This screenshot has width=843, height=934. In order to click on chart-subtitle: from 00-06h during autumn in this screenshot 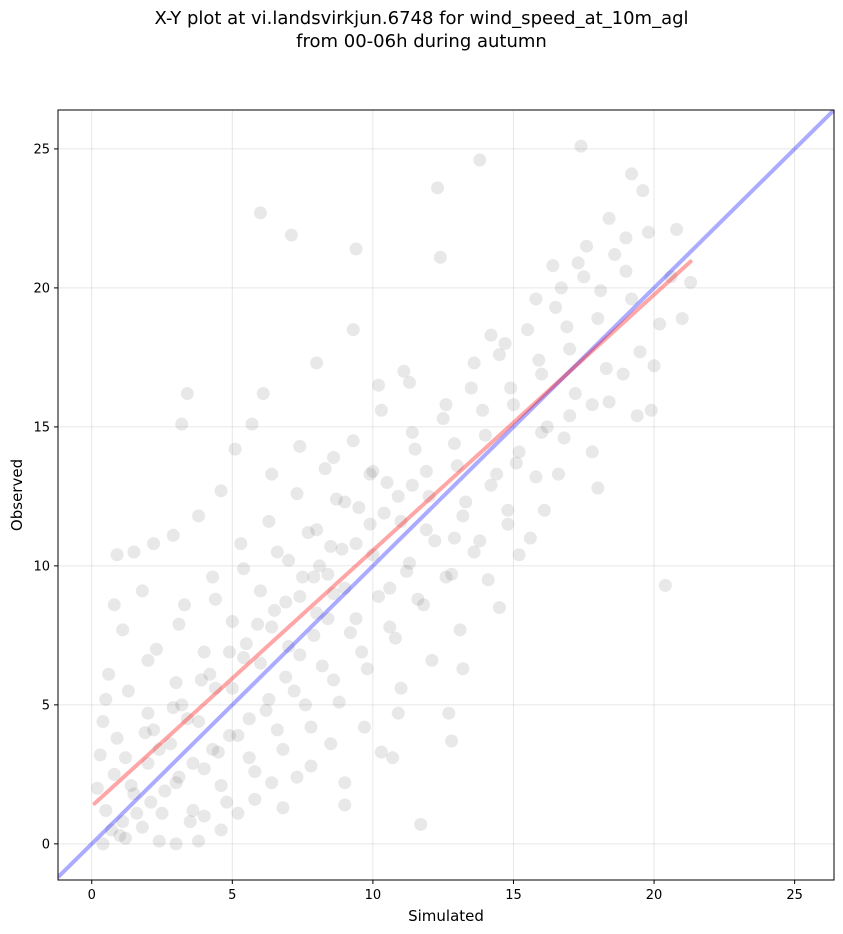, I will do `click(421, 41)`.